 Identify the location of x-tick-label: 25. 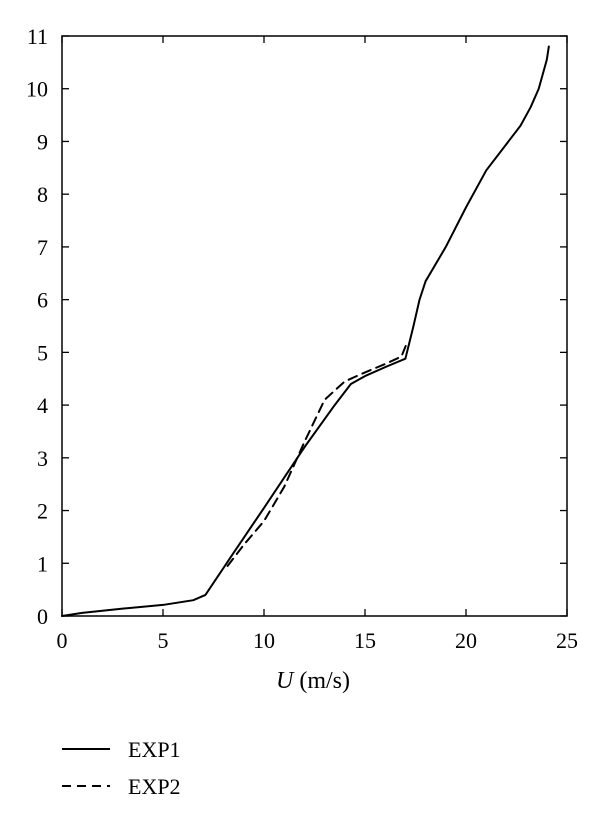
(567, 640).